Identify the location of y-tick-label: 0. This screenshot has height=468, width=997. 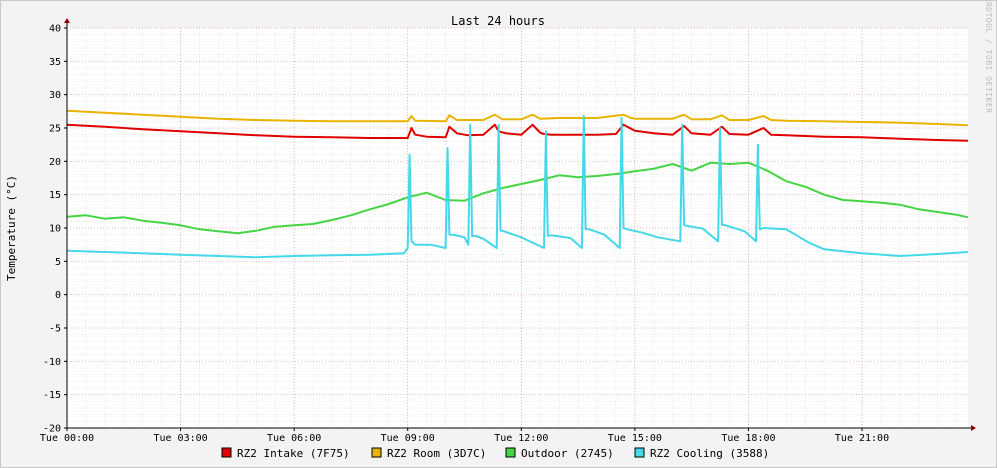
(58, 295).